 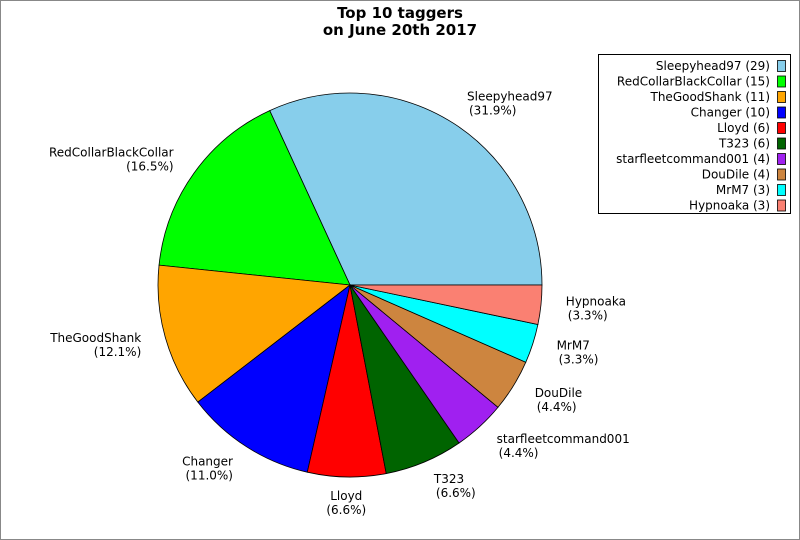 What do you see at coordinates (448, 479) in the screenshot?
I see `slice-label: T323` at bounding box center [448, 479].